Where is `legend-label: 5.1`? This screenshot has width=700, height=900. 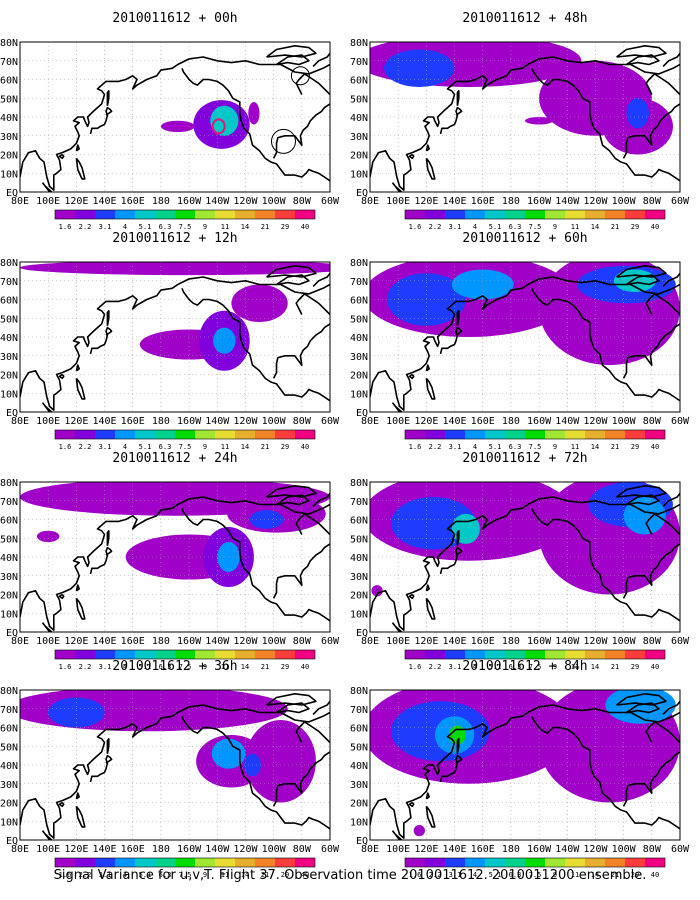 legend-label: 5.1 is located at coordinates (495, 227).